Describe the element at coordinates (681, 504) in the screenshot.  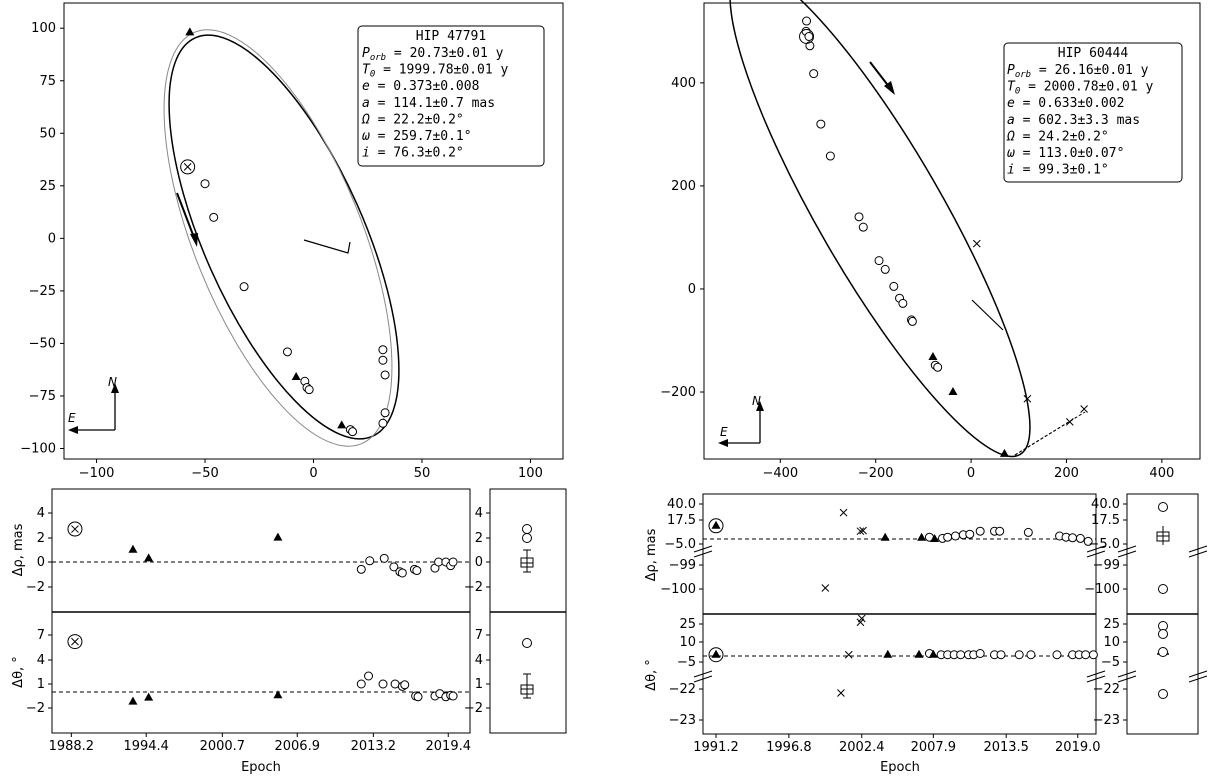
I see `y-tick-label: 40.0` at that location.